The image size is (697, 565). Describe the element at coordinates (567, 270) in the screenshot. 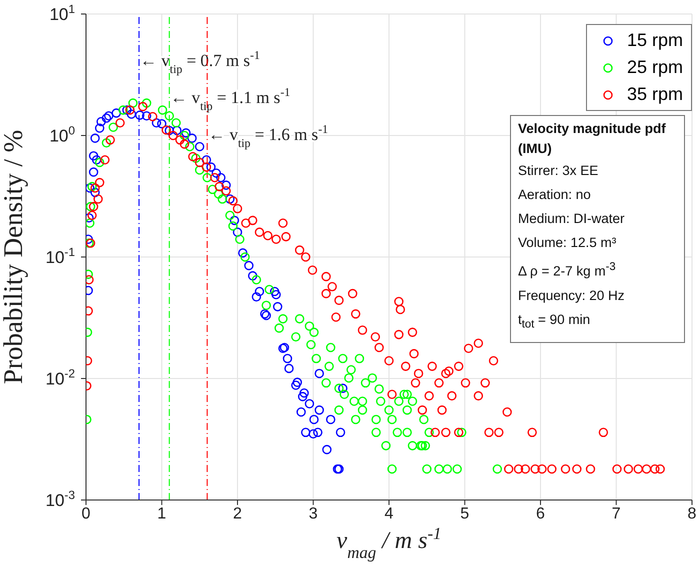

I see `annotation: Δ ρ = 2-7 kg m$^{-3}$` at that location.